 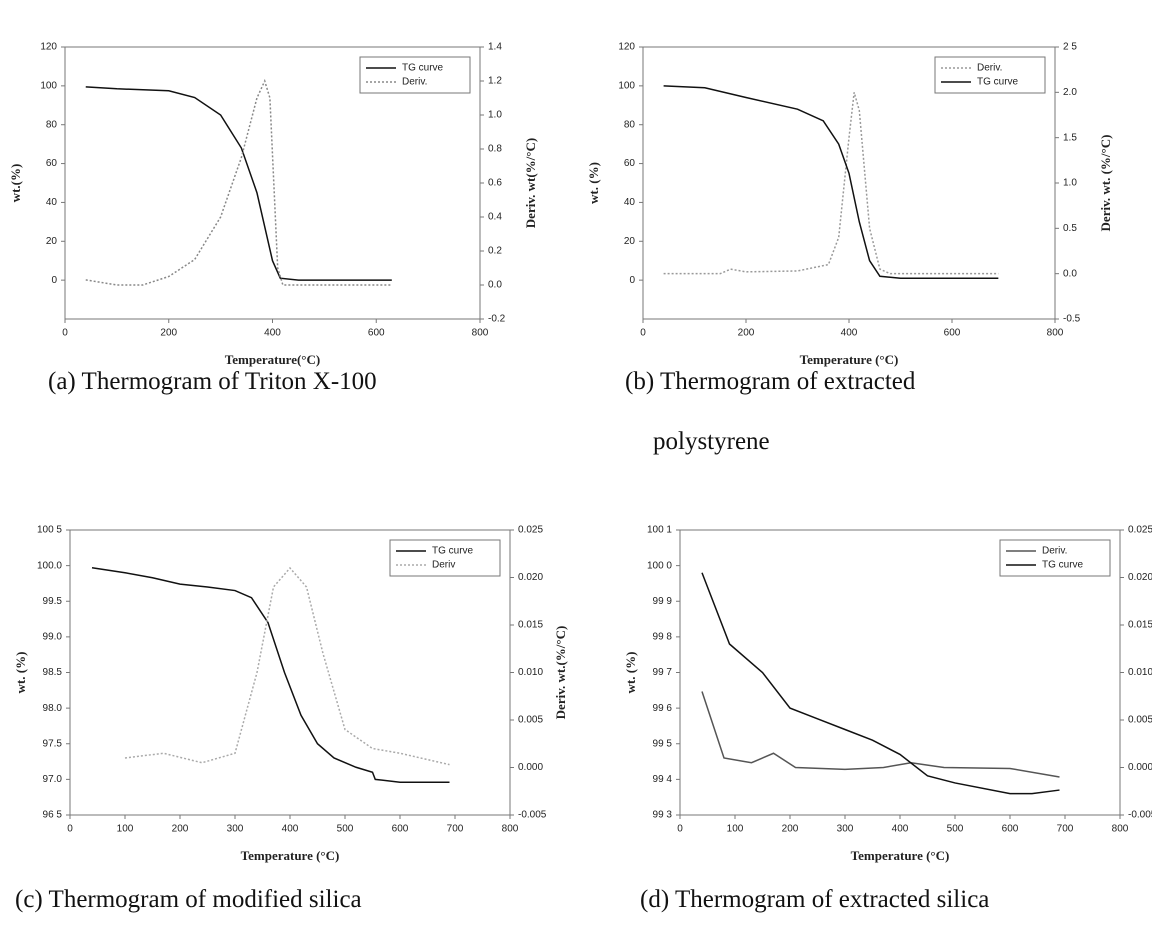 What do you see at coordinates (1070, 137) in the screenshot?
I see `y2-tick-label: 1.5` at bounding box center [1070, 137].